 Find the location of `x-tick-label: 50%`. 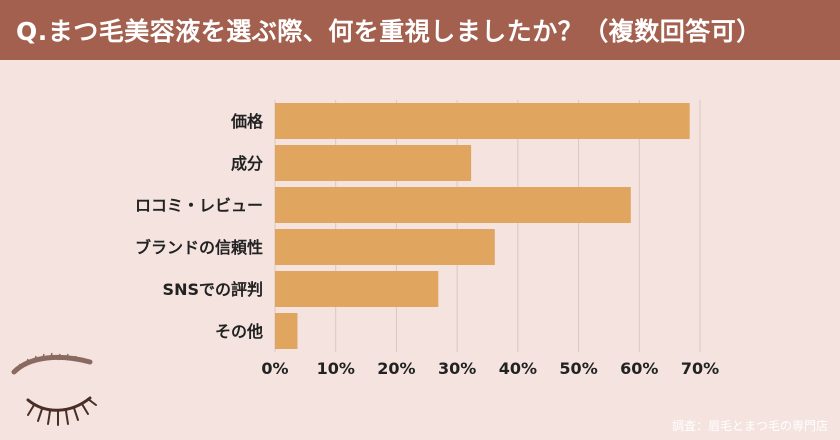

x-tick-label: 50% is located at coordinates (578, 368).